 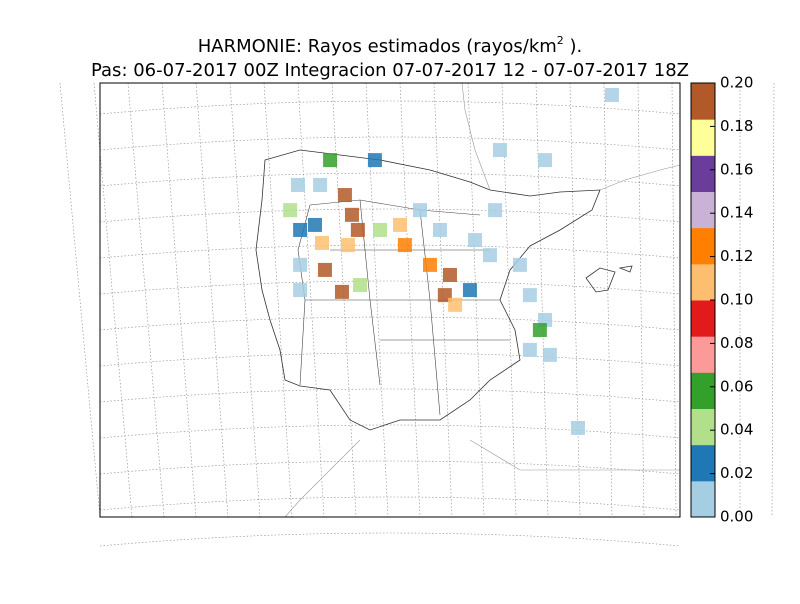 What do you see at coordinates (736, 169) in the screenshot?
I see `colorbar-tick-label: 0.16` at bounding box center [736, 169].